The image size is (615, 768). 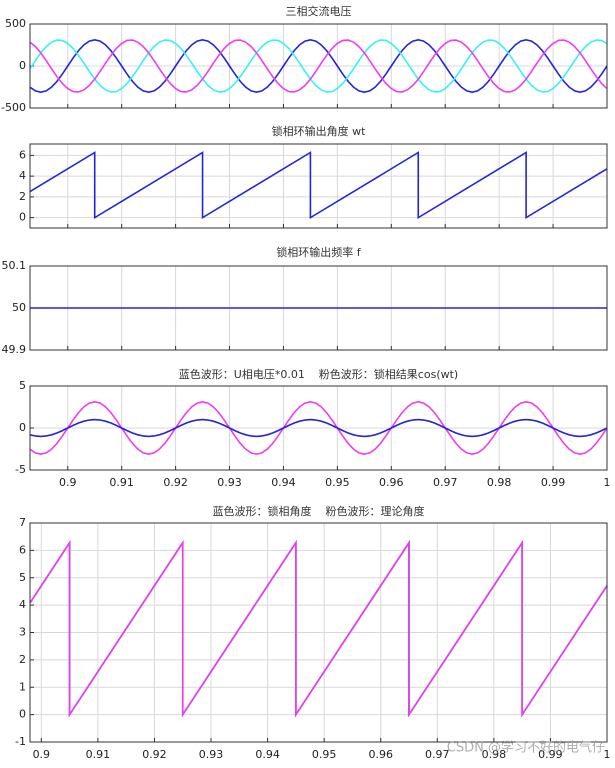 I want to click on chart-title: 蓝色波形：锁相角度 粉色波形：理论角度, so click(x=319, y=511).